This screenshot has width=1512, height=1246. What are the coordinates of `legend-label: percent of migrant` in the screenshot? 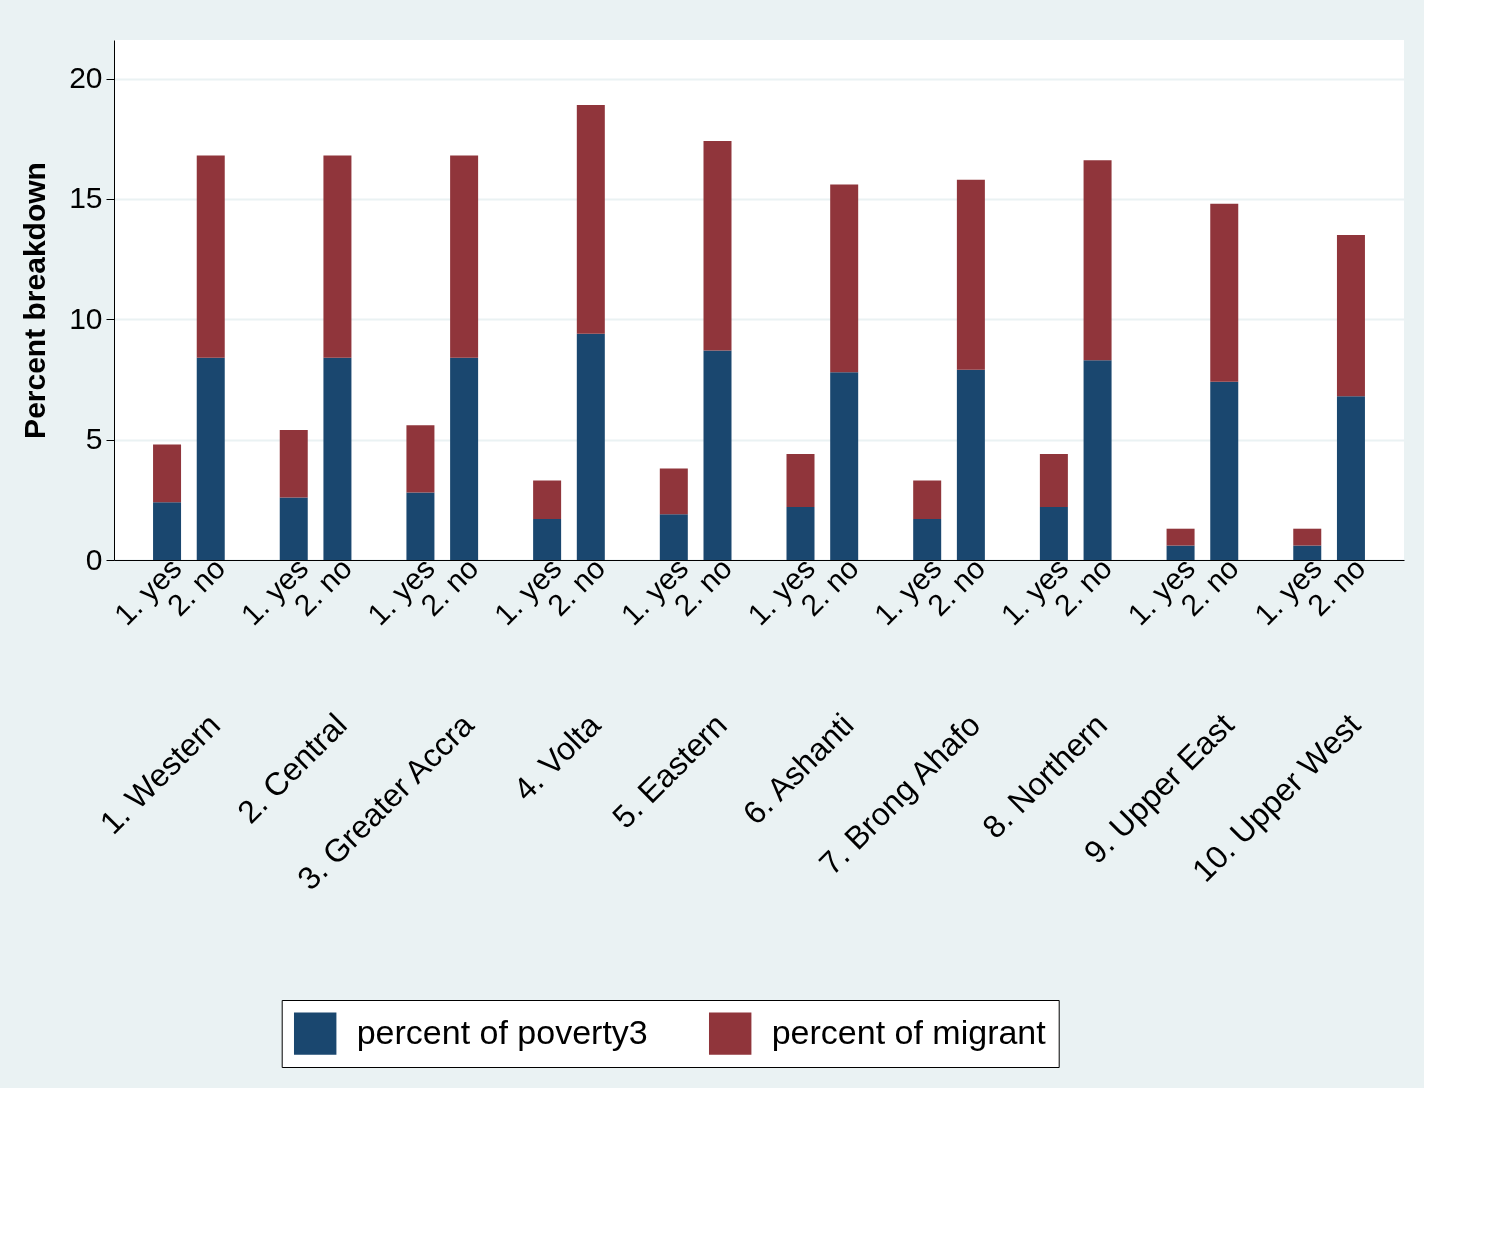 It's located at (909, 1031).